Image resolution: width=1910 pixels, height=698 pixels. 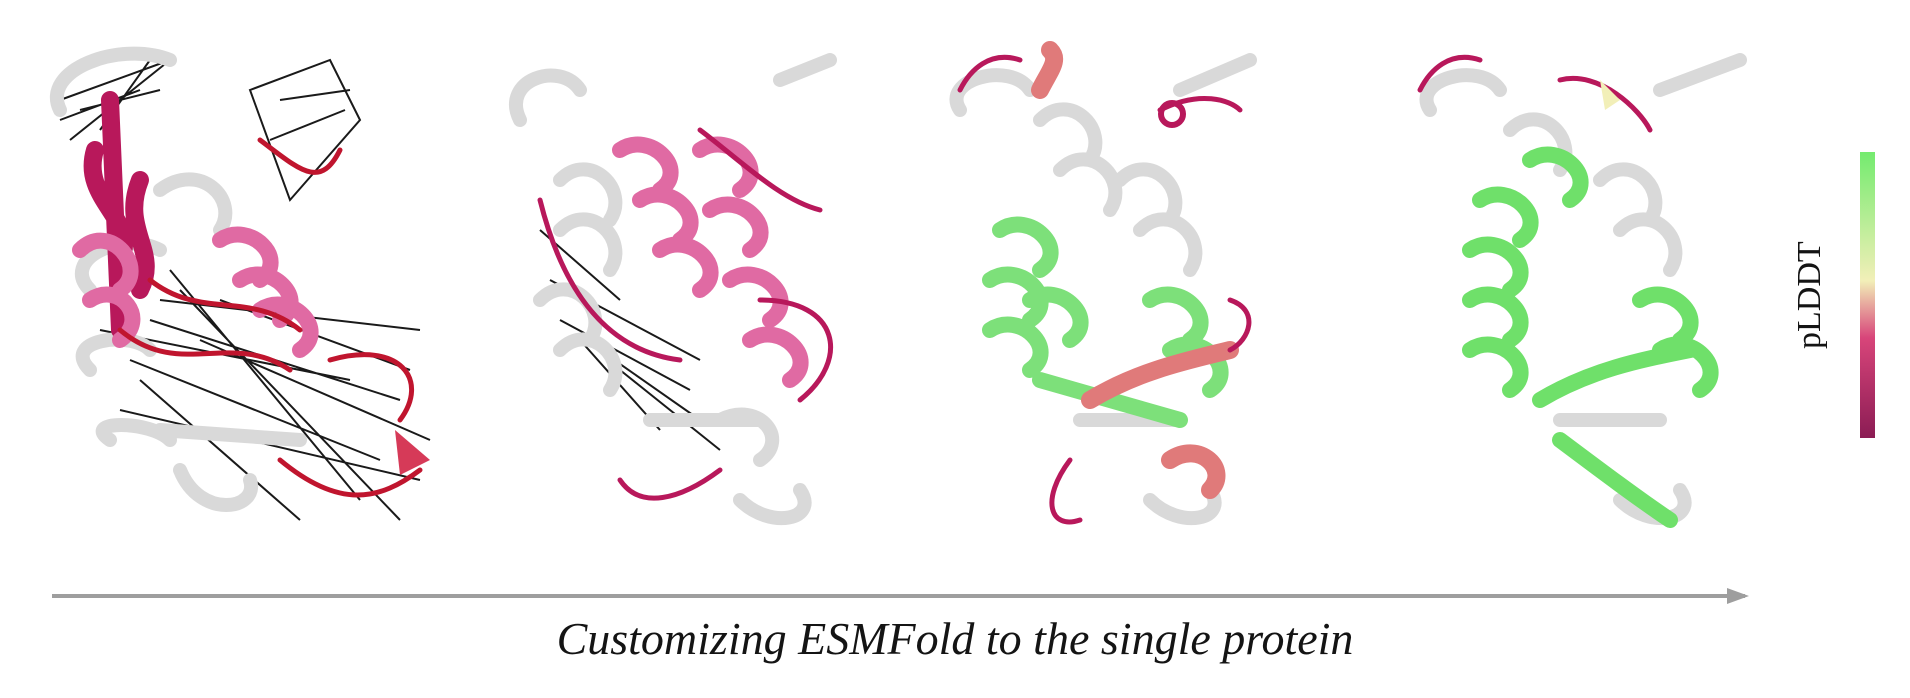 I want to click on plddt-colorbar, so click(x=1867, y=295).